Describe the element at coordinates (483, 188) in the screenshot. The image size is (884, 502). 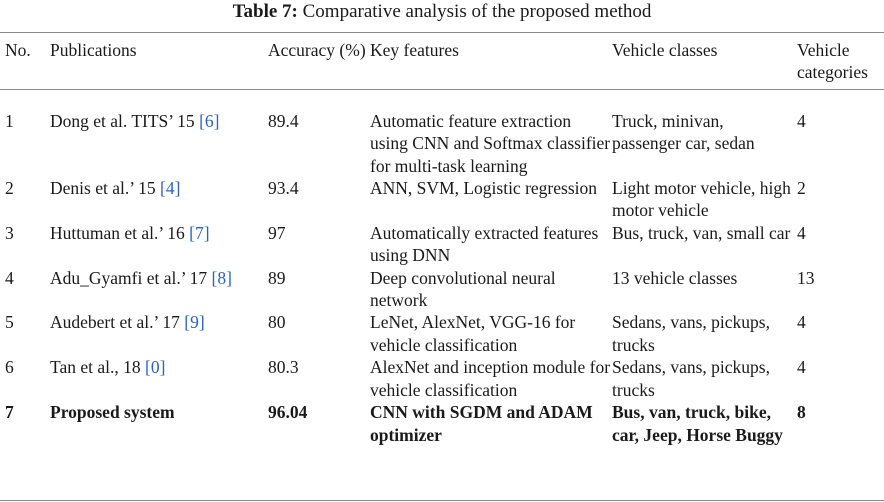
I see `cell-key-features: ANN, SVM, Logistic regression` at that location.